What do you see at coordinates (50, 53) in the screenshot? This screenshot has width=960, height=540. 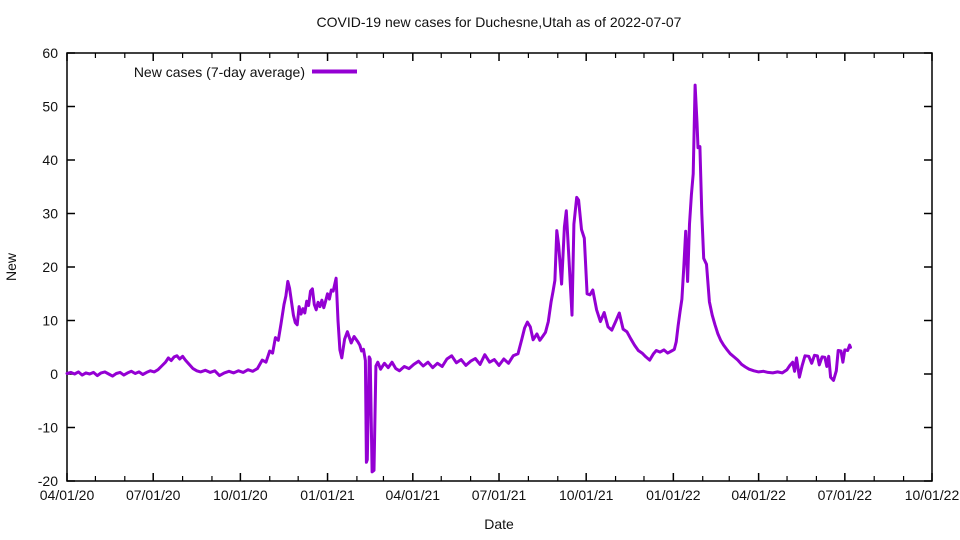 I see `y-tick-label: 60` at bounding box center [50, 53].